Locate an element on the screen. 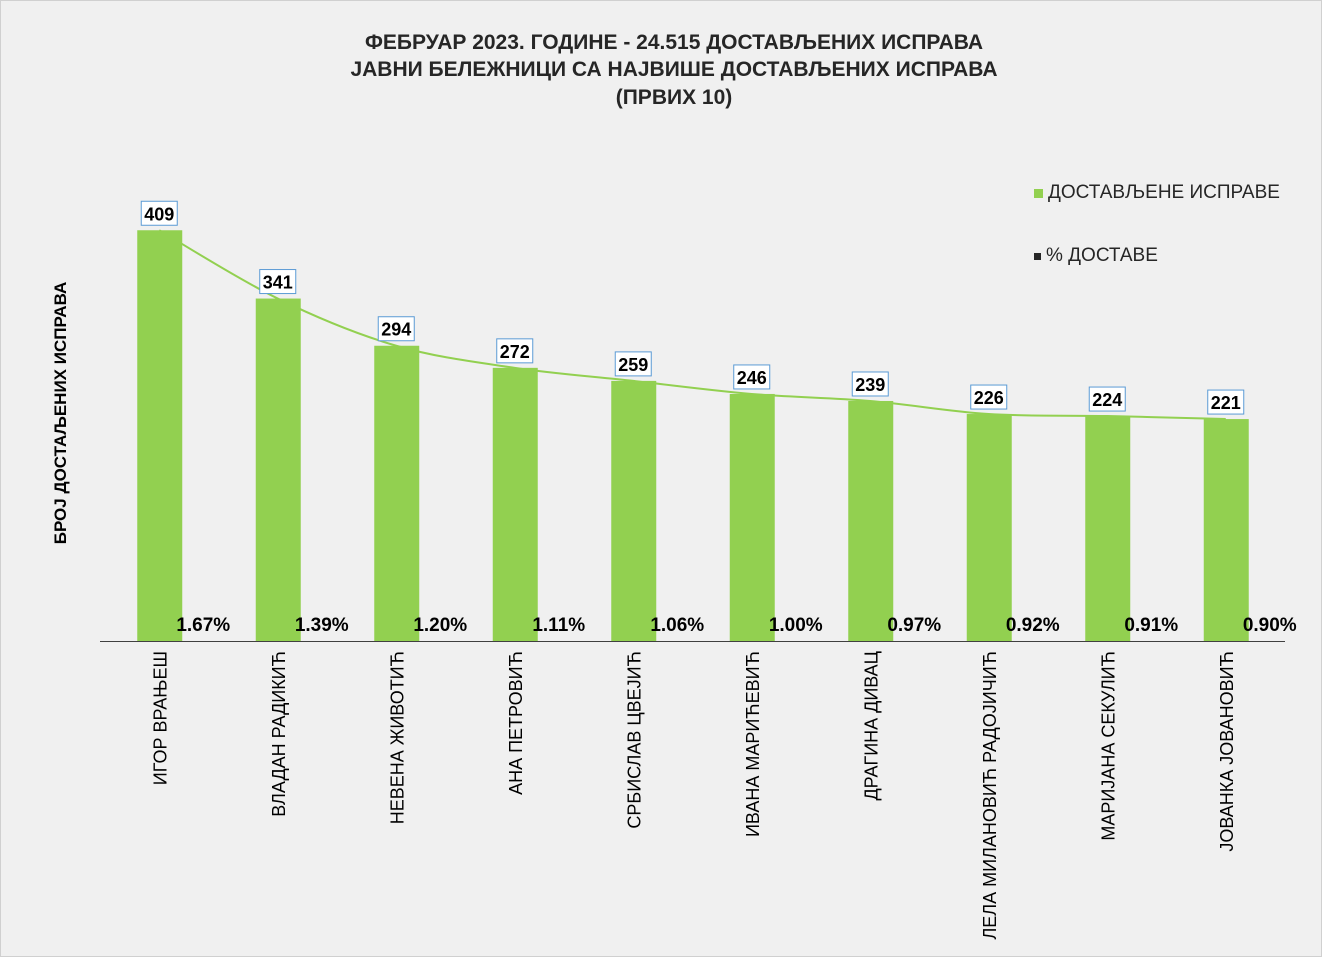 This screenshot has height=957, width=1322. x-tick-label: ЛЕЛА МИЛАНОВИЋ РАДОЈИЧИЋ is located at coordinates (990, 795).